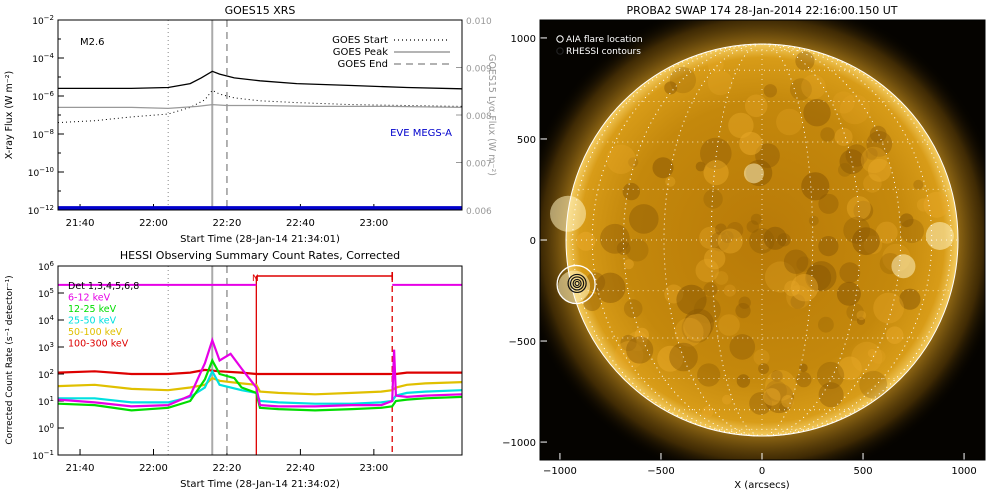  What do you see at coordinates (523, 39) in the screenshot?
I see `swap-y-tick-label: 1000` at bounding box center [523, 39].